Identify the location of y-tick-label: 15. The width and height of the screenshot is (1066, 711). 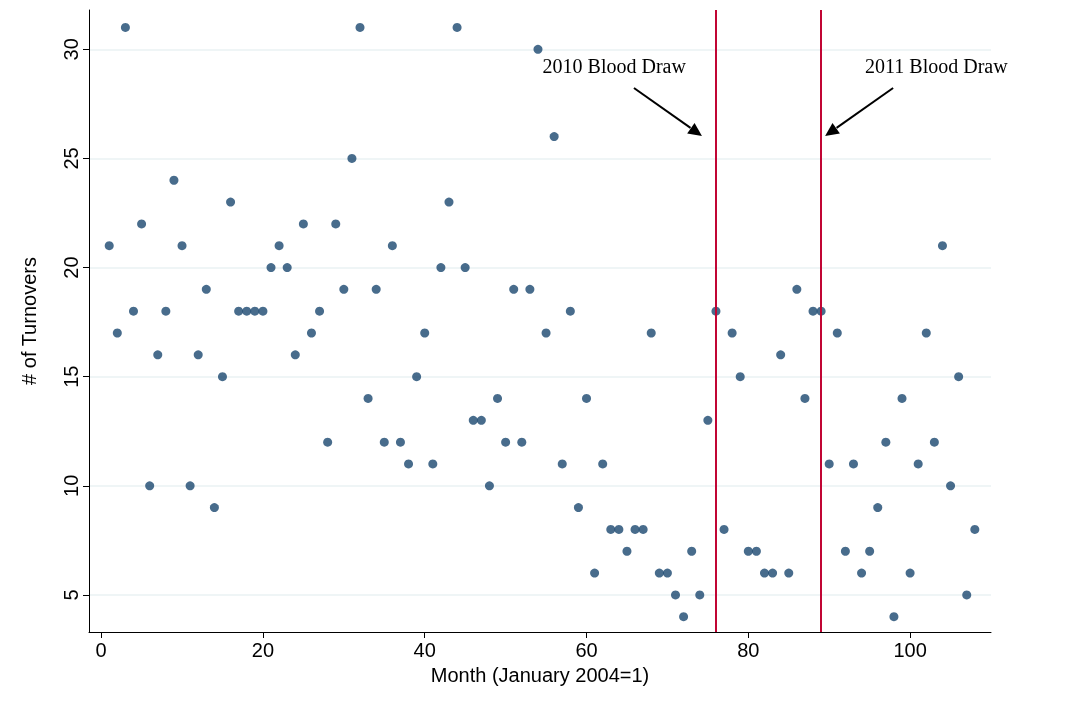
(71, 376).